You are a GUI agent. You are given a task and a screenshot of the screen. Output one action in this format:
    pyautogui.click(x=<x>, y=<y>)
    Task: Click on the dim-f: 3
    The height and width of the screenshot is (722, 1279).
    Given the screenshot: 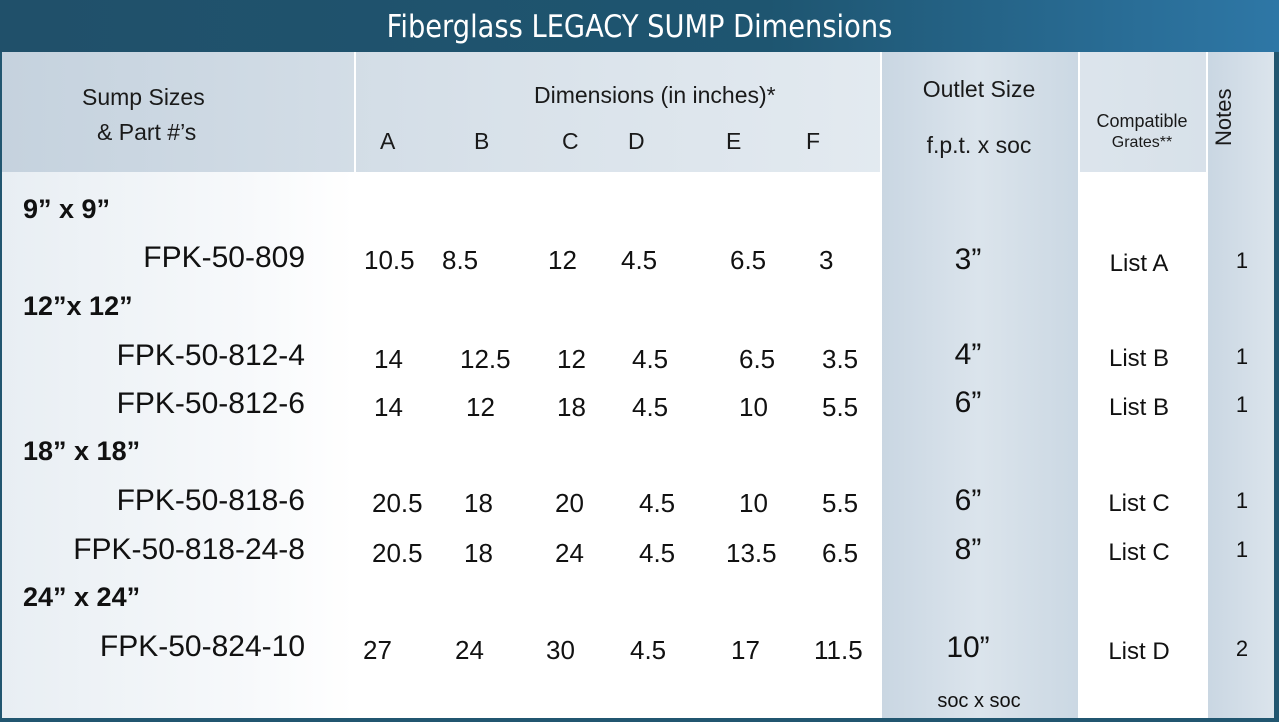 What is the action you would take?
    pyautogui.click(x=826, y=260)
    